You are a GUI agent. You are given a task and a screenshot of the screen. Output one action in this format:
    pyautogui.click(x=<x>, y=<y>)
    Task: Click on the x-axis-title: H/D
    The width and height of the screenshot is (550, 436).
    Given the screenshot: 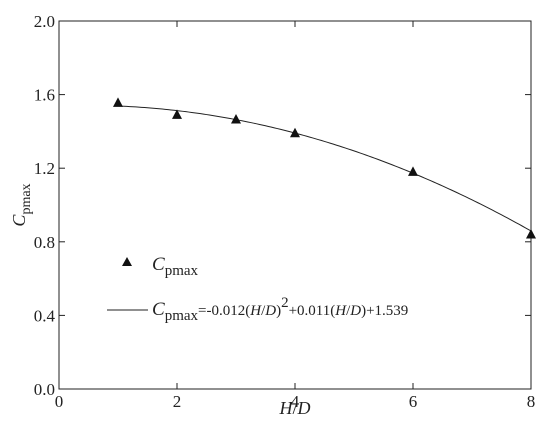 What is the action you would take?
    pyautogui.click(x=294, y=408)
    